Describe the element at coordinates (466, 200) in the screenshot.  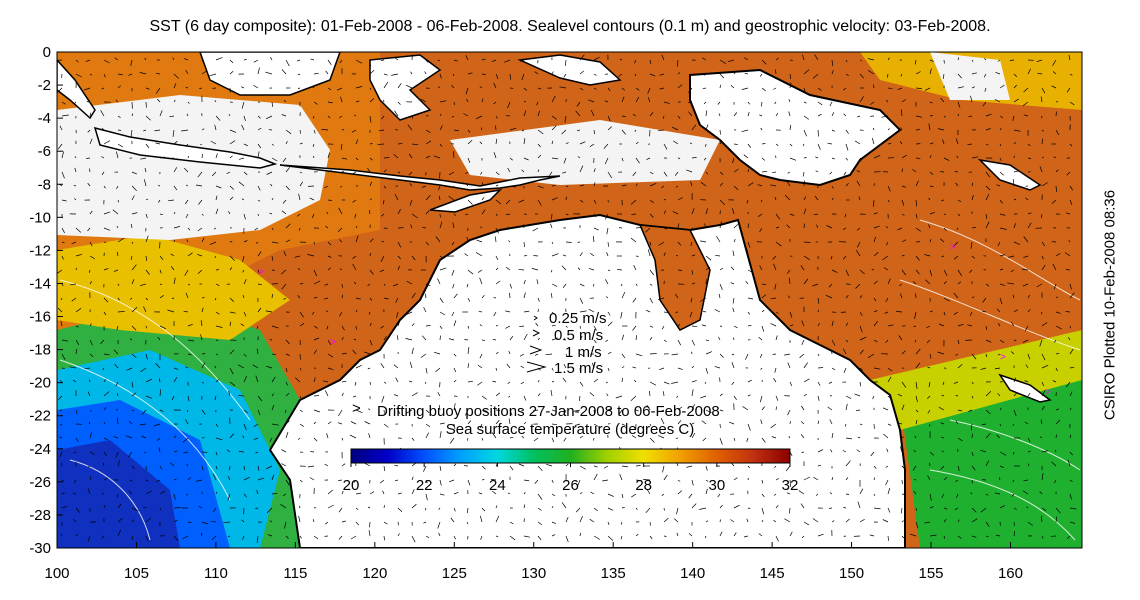
I see `land-timor` at that location.